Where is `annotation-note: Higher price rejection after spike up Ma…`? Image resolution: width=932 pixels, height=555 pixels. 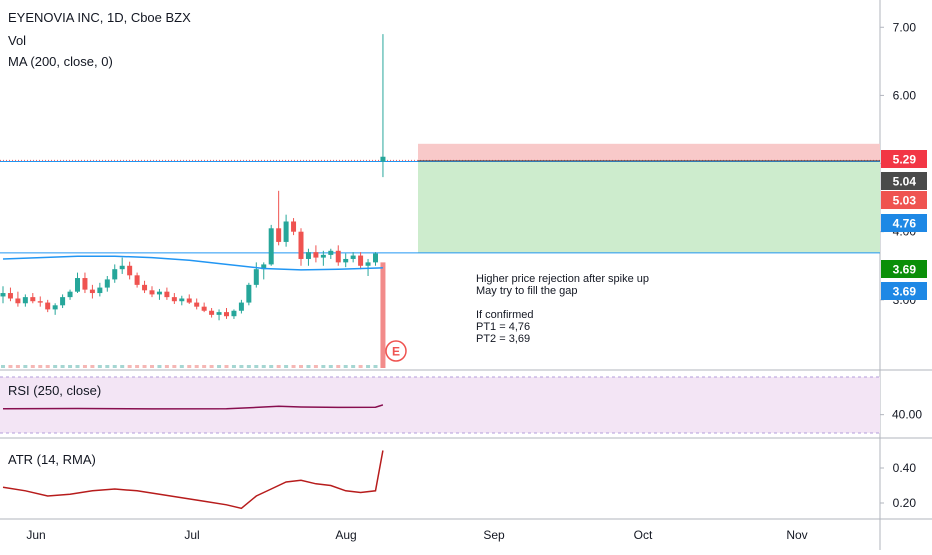 annotation-note: Higher price rejection after spike up Ma… is located at coordinates (564, 309).